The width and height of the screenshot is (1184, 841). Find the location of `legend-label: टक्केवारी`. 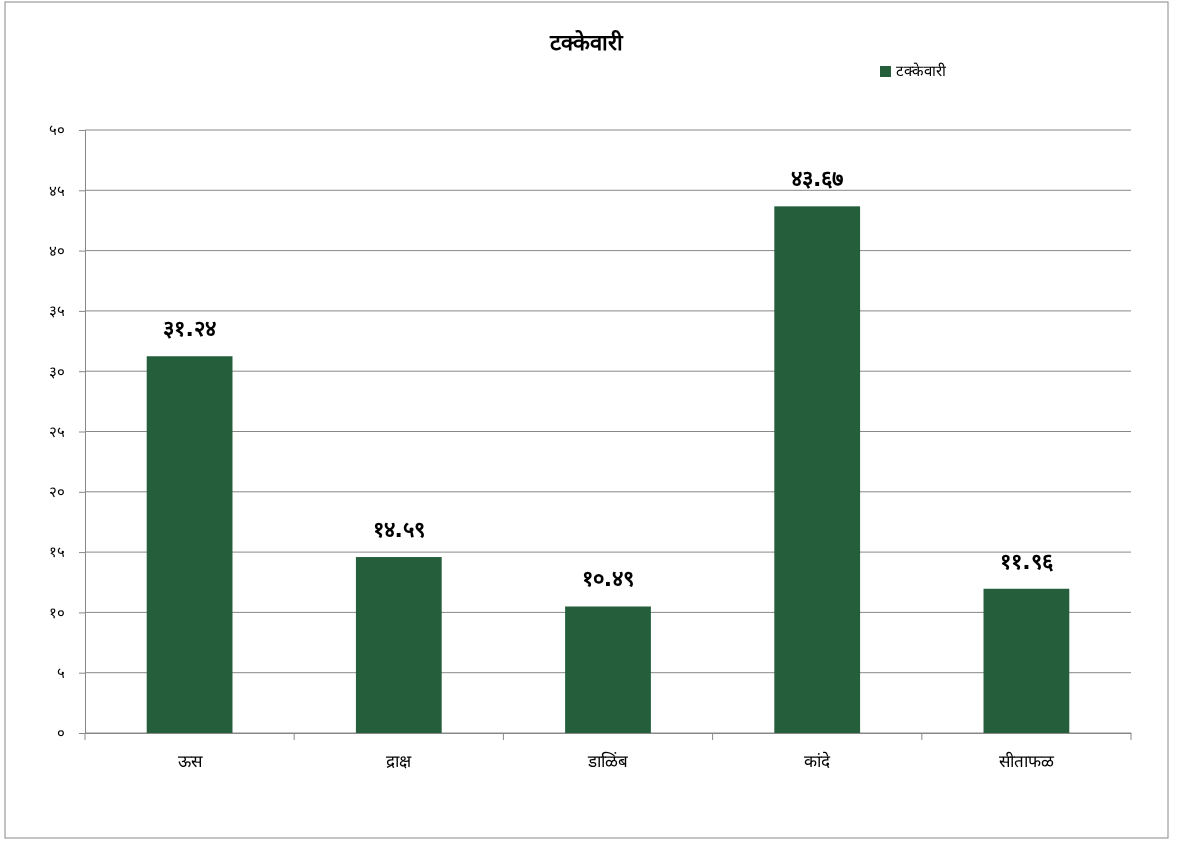

legend-label: टक्केवारी is located at coordinates (921, 71).